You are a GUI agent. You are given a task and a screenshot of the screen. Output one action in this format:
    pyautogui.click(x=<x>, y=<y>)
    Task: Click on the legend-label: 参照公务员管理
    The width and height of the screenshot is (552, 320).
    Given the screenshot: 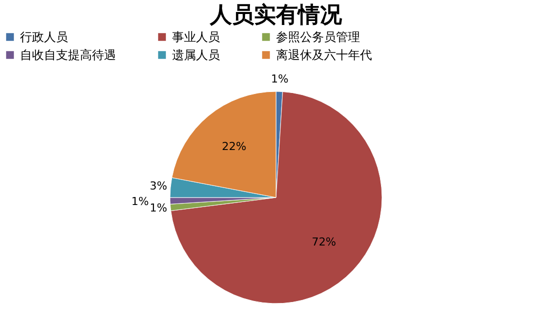 What is the action you would take?
    pyautogui.click(x=318, y=37)
    